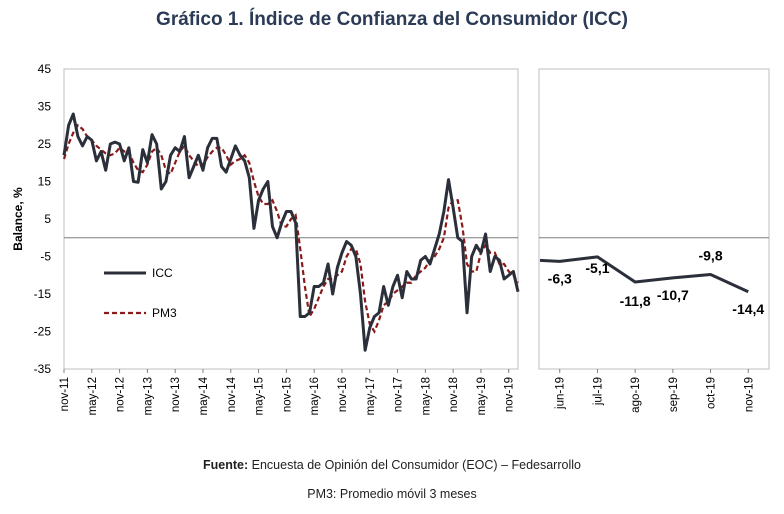  What do you see at coordinates (371, 396) in the screenshot?
I see `x-tick-label: may-17` at bounding box center [371, 396].